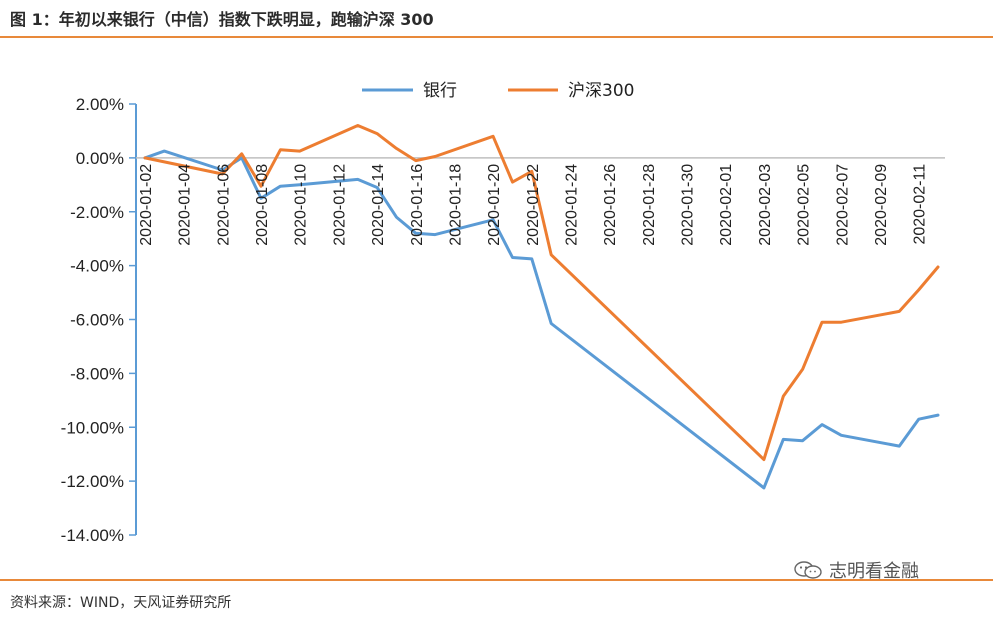 This screenshot has width=993, height=619. What do you see at coordinates (496, 580) in the screenshot?
I see `bottom-rule` at bounding box center [496, 580].